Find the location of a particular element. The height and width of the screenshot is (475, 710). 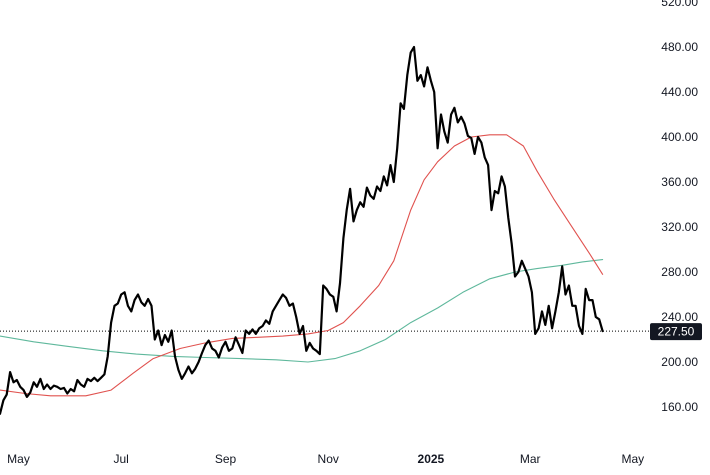

y-tick-label: 240.00 is located at coordinates (679, 317).